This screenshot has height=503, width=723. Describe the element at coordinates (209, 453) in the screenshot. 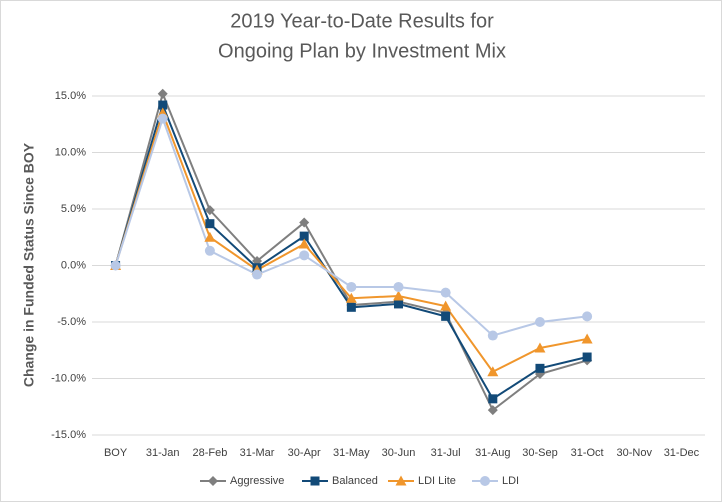

I see `x-tick-label: 28-Feb` at that location.